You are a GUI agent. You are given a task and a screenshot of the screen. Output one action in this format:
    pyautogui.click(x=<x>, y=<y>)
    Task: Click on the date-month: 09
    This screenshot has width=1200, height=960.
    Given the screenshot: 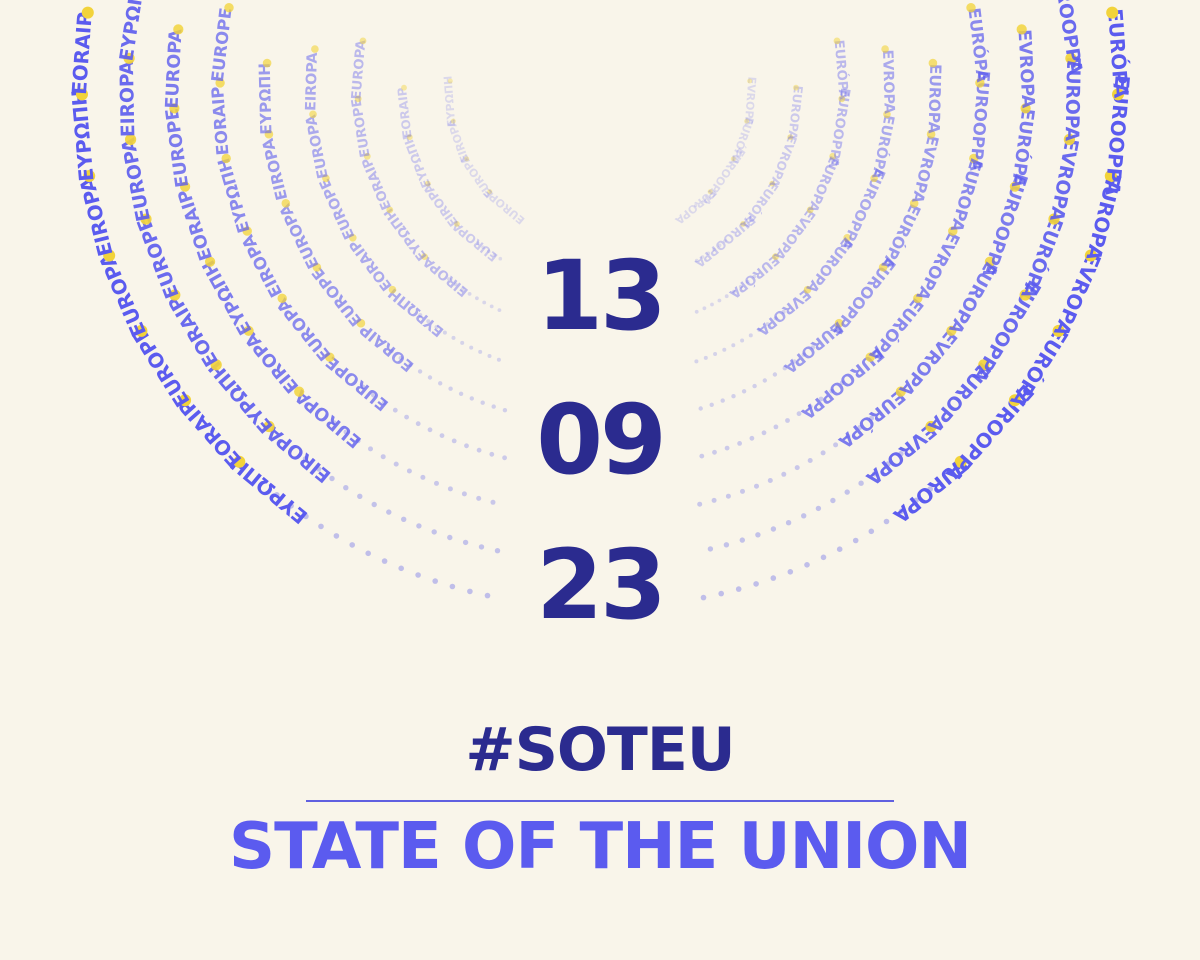 What is the action you would take?
    pyautogui.click(x=601, y=440)
    